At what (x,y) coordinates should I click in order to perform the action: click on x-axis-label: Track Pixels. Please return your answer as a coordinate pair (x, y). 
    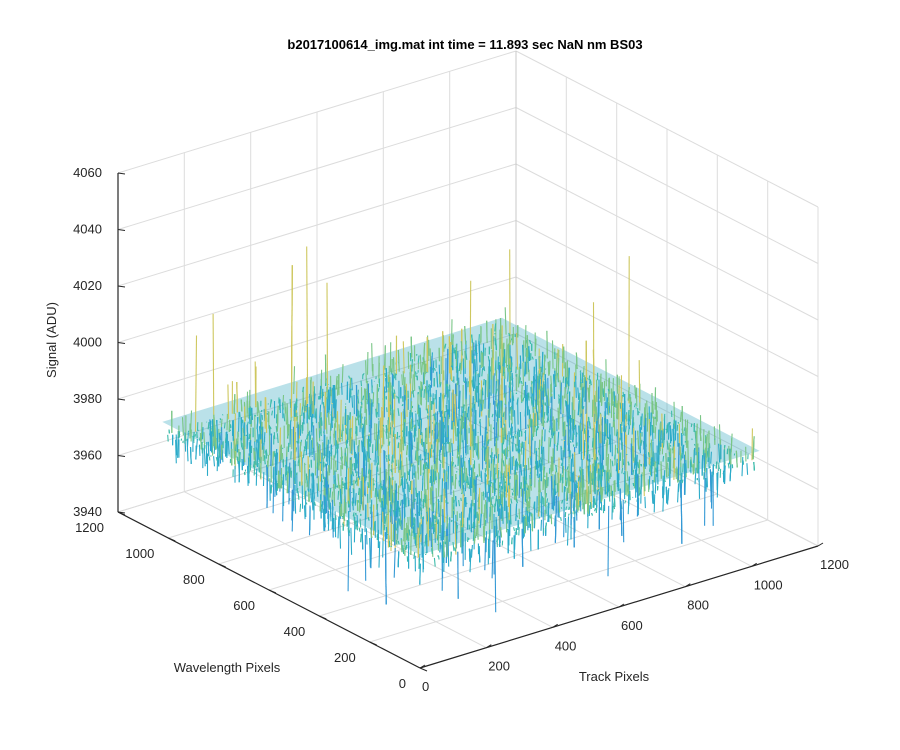
    Looking at the image, I should click on (614, 676).